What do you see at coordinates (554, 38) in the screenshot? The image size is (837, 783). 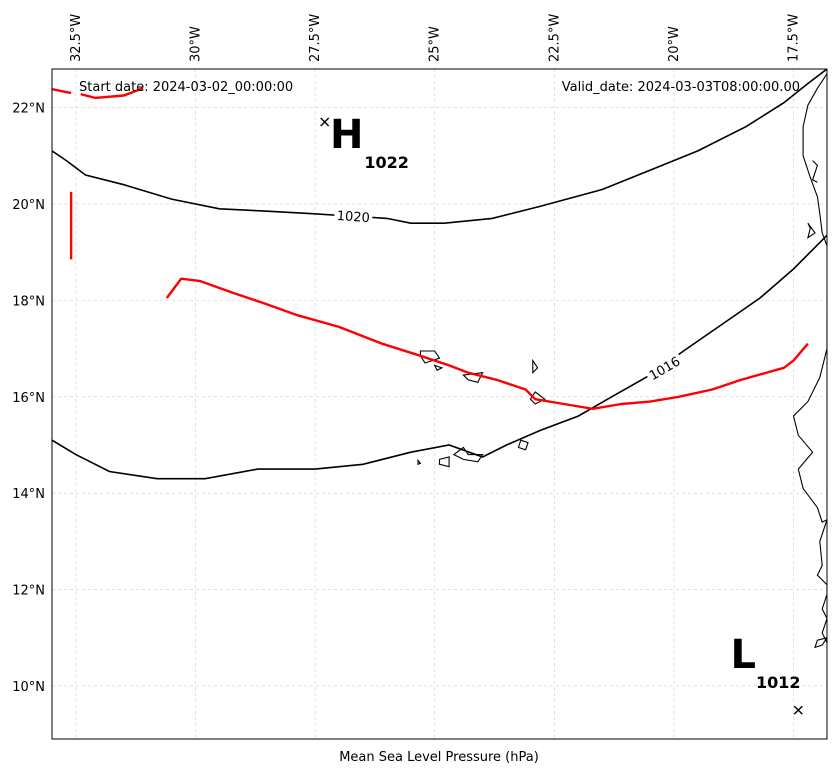 I see `lon-tick-label: 22.5°W` at bounding box center [554, 38].